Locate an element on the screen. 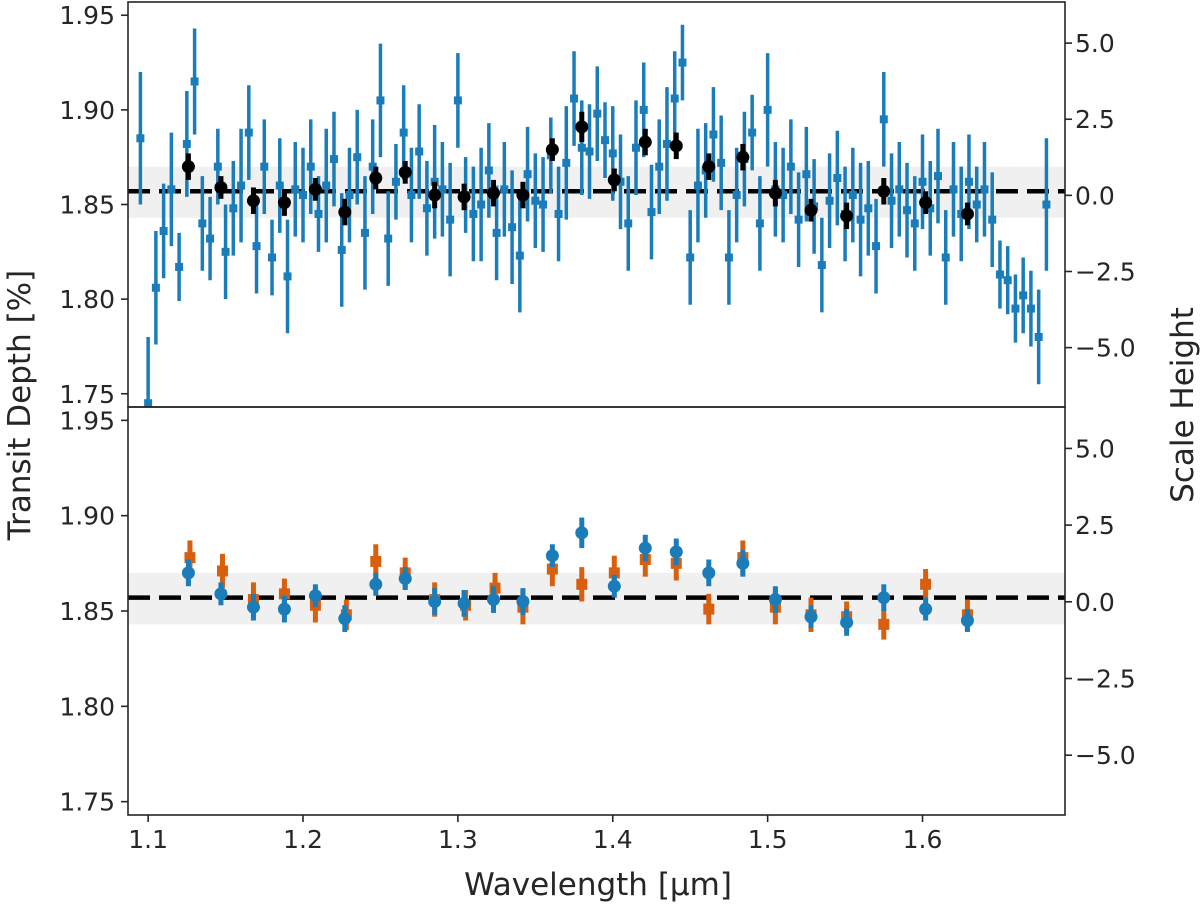 The image size is (1200, 911). plot-area-bottom is located at coordinates (596, 578).